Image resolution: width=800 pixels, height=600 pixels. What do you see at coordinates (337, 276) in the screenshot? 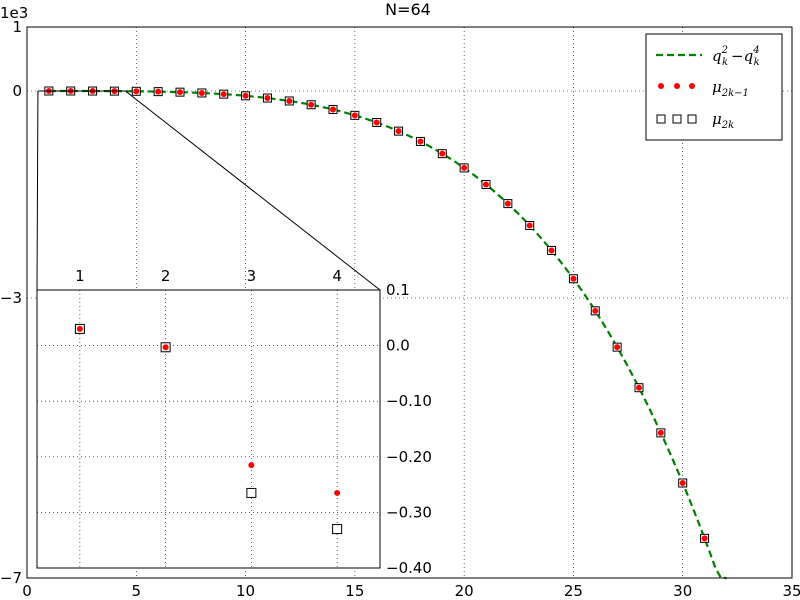
I see `inset-x-tick-label: 4` at bounding box center [337, 276].